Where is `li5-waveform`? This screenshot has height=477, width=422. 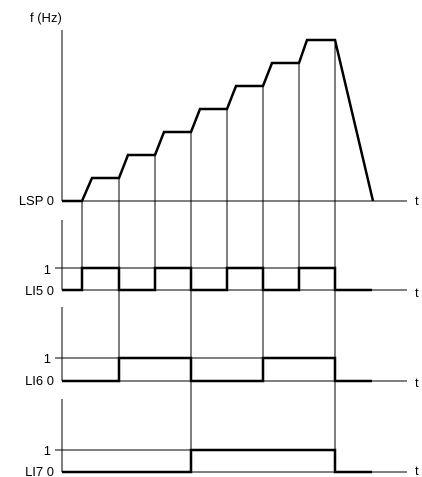 li5-waveform is located at coordinates (217, 279).